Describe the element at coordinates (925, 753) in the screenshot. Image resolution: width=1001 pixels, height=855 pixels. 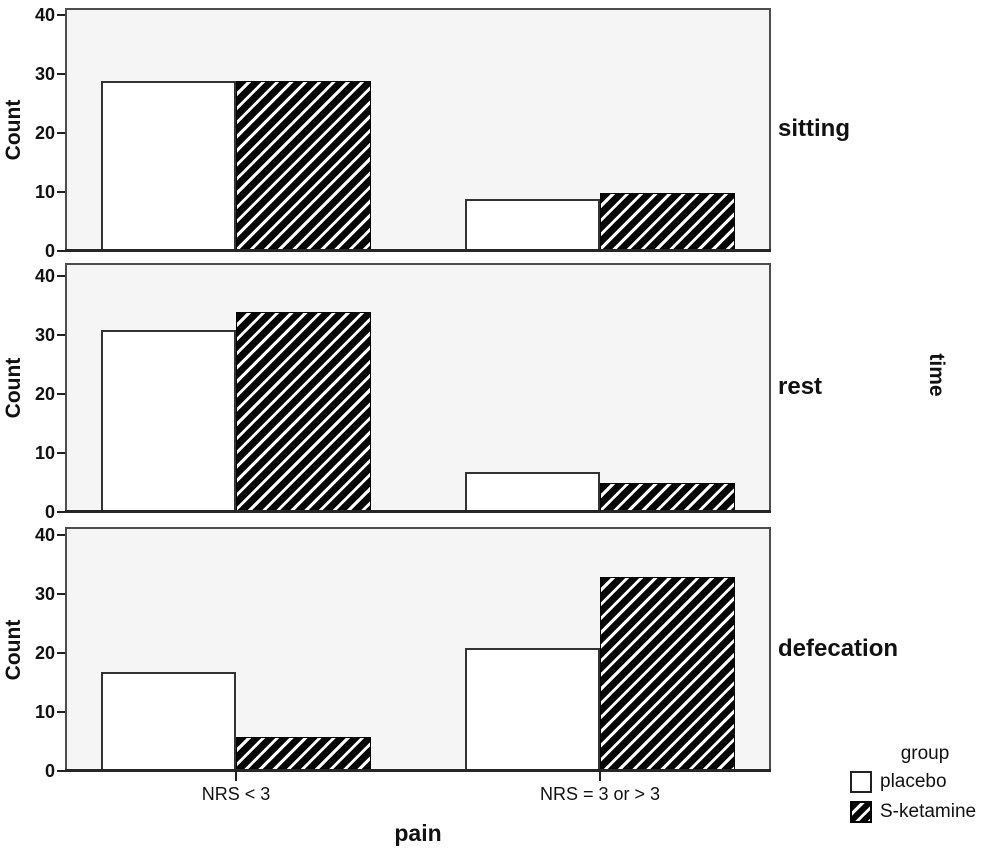
I see `legend-title: group` at that location.